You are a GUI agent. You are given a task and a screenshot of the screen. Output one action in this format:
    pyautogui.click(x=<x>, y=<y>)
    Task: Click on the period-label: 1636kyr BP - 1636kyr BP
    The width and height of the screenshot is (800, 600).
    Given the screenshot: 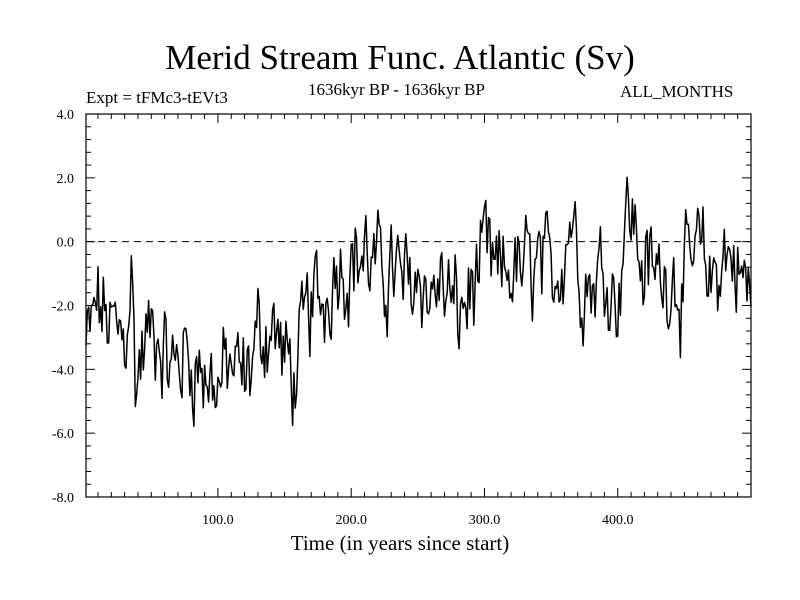 What is the action you would take?
    pyautogui.click(x=396, y=89)
    